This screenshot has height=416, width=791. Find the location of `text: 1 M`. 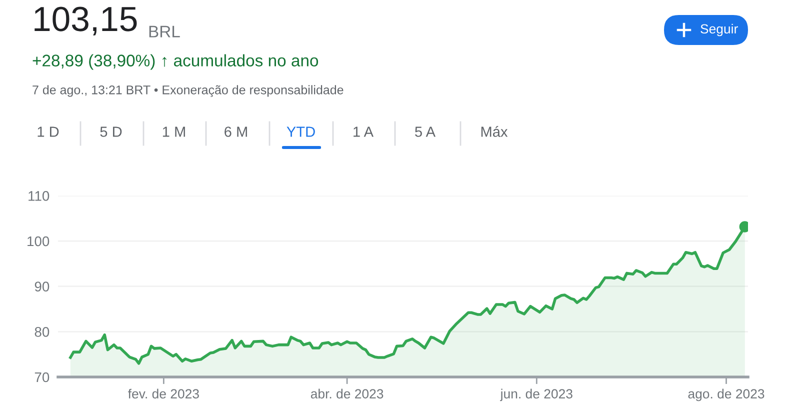

text: 1 M is located at coordinates (173, 131).